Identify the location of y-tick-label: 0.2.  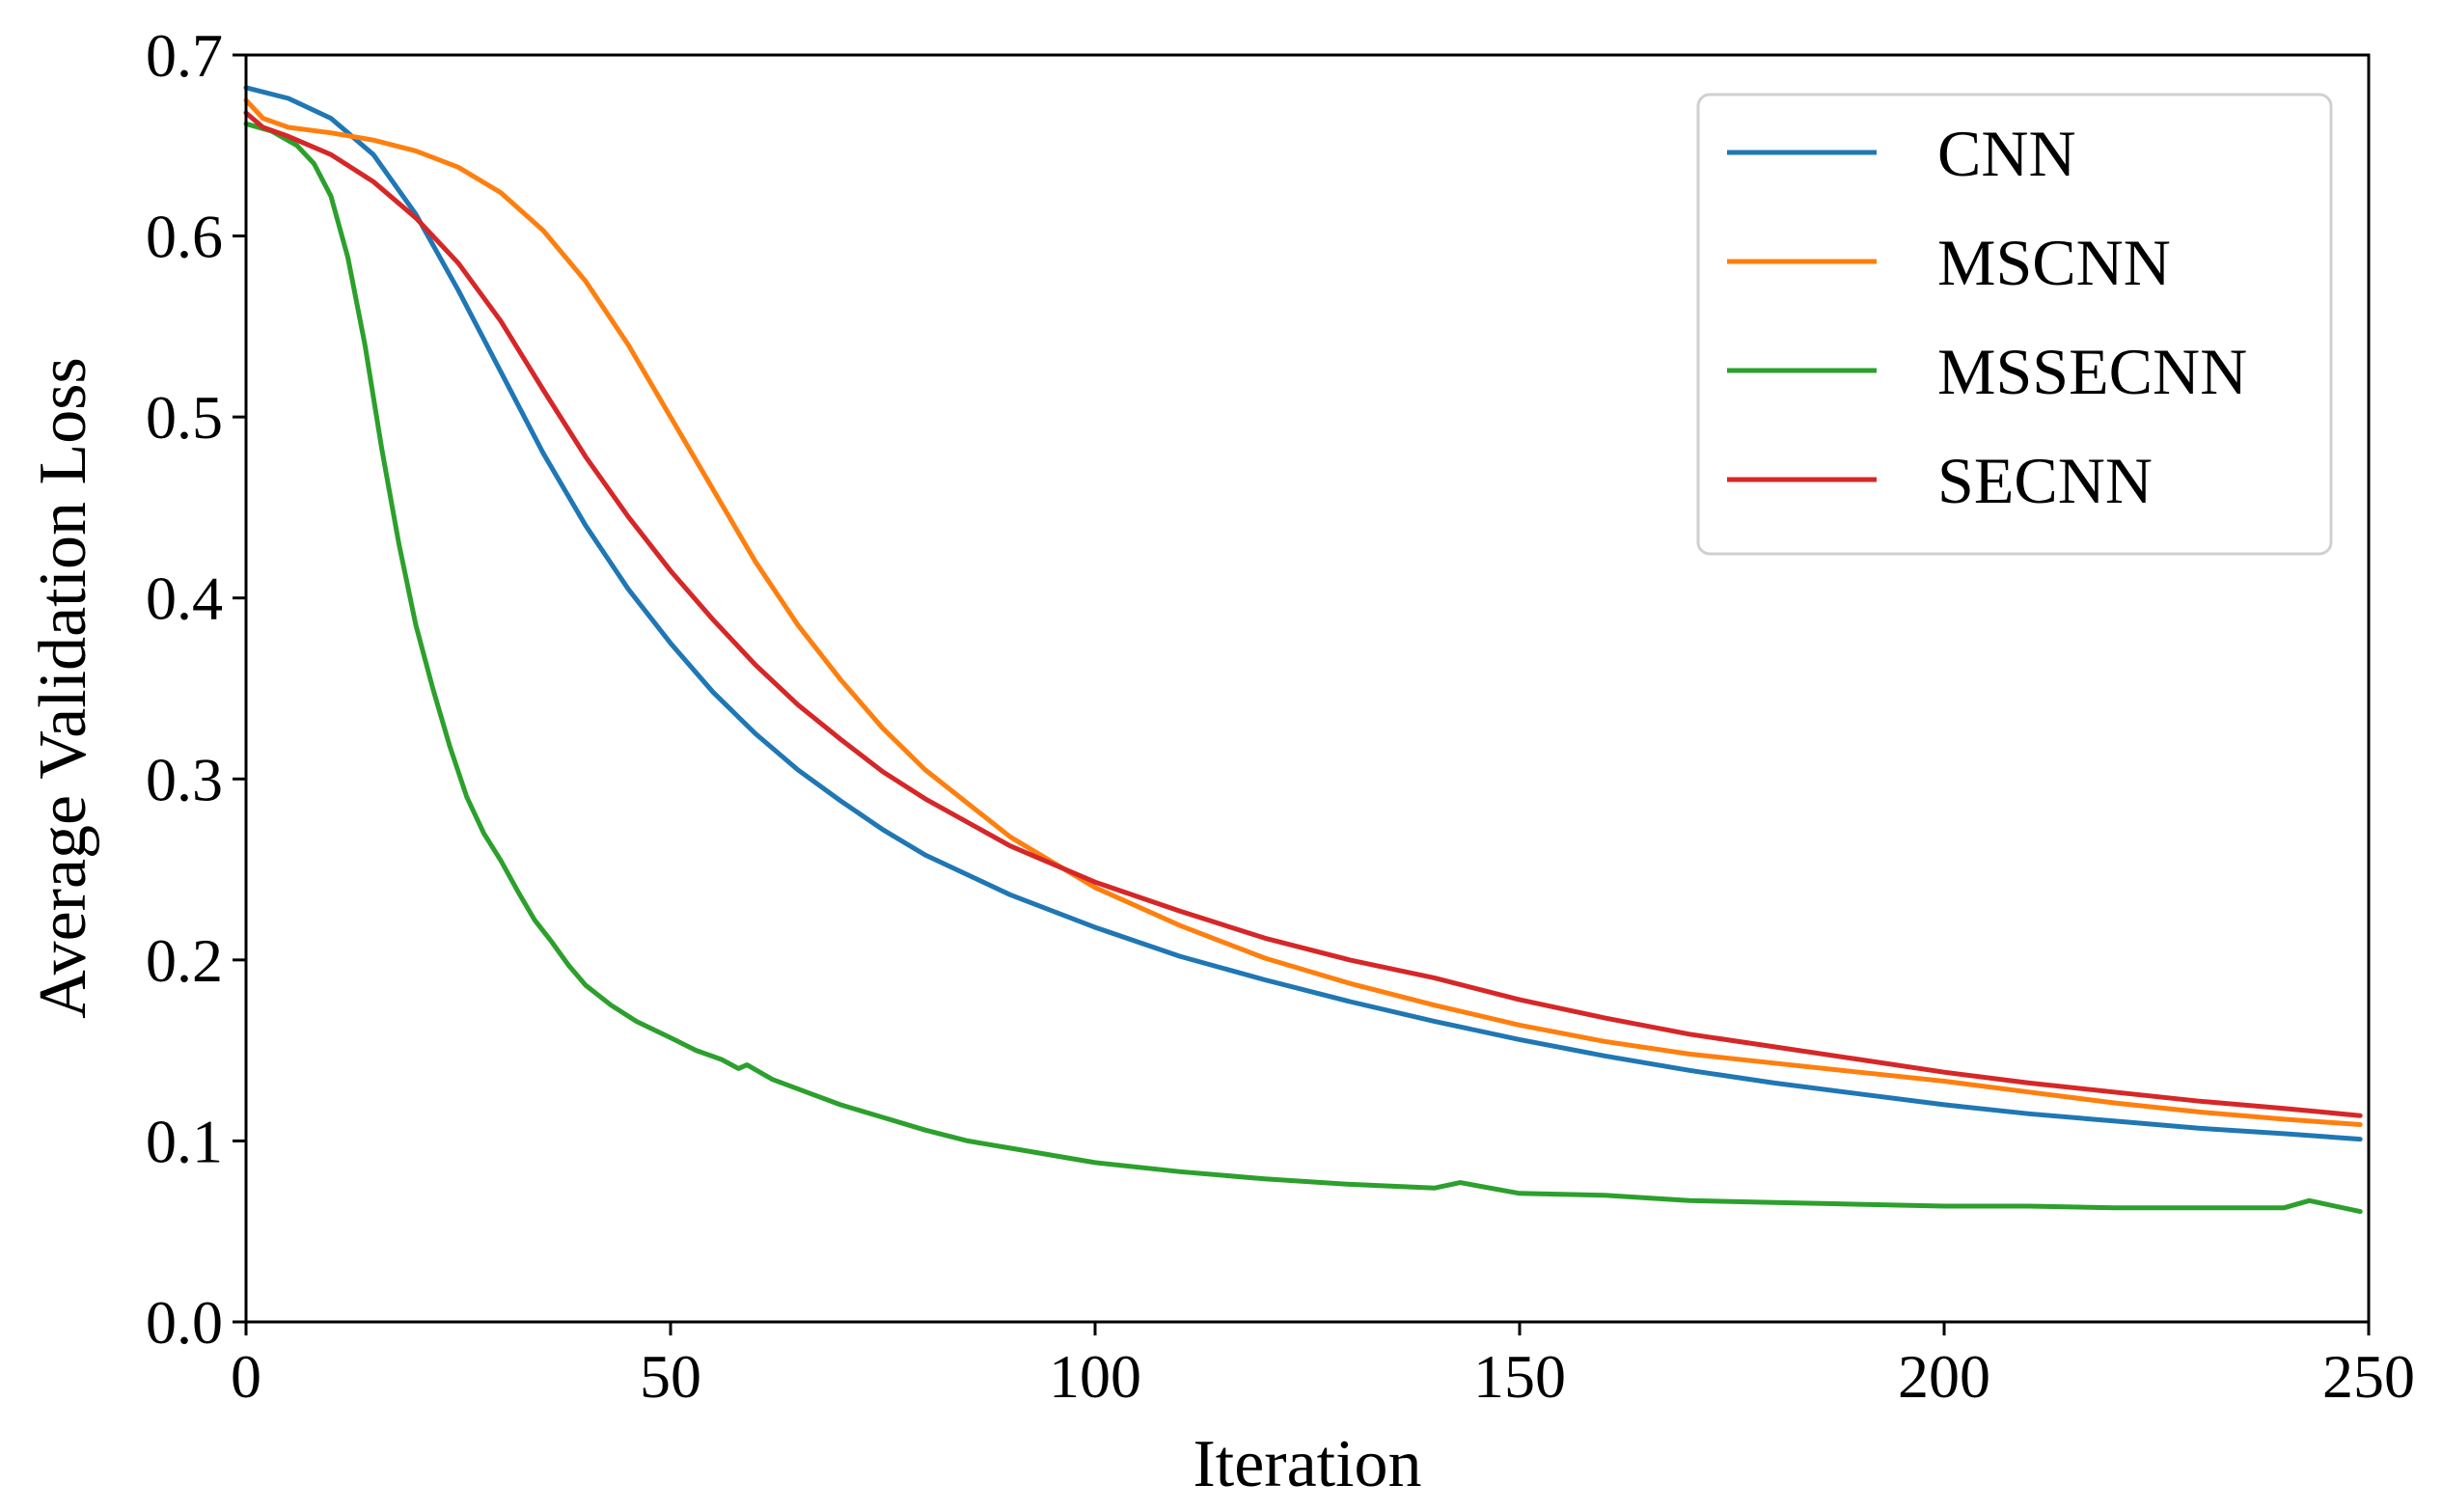
(184, 960).